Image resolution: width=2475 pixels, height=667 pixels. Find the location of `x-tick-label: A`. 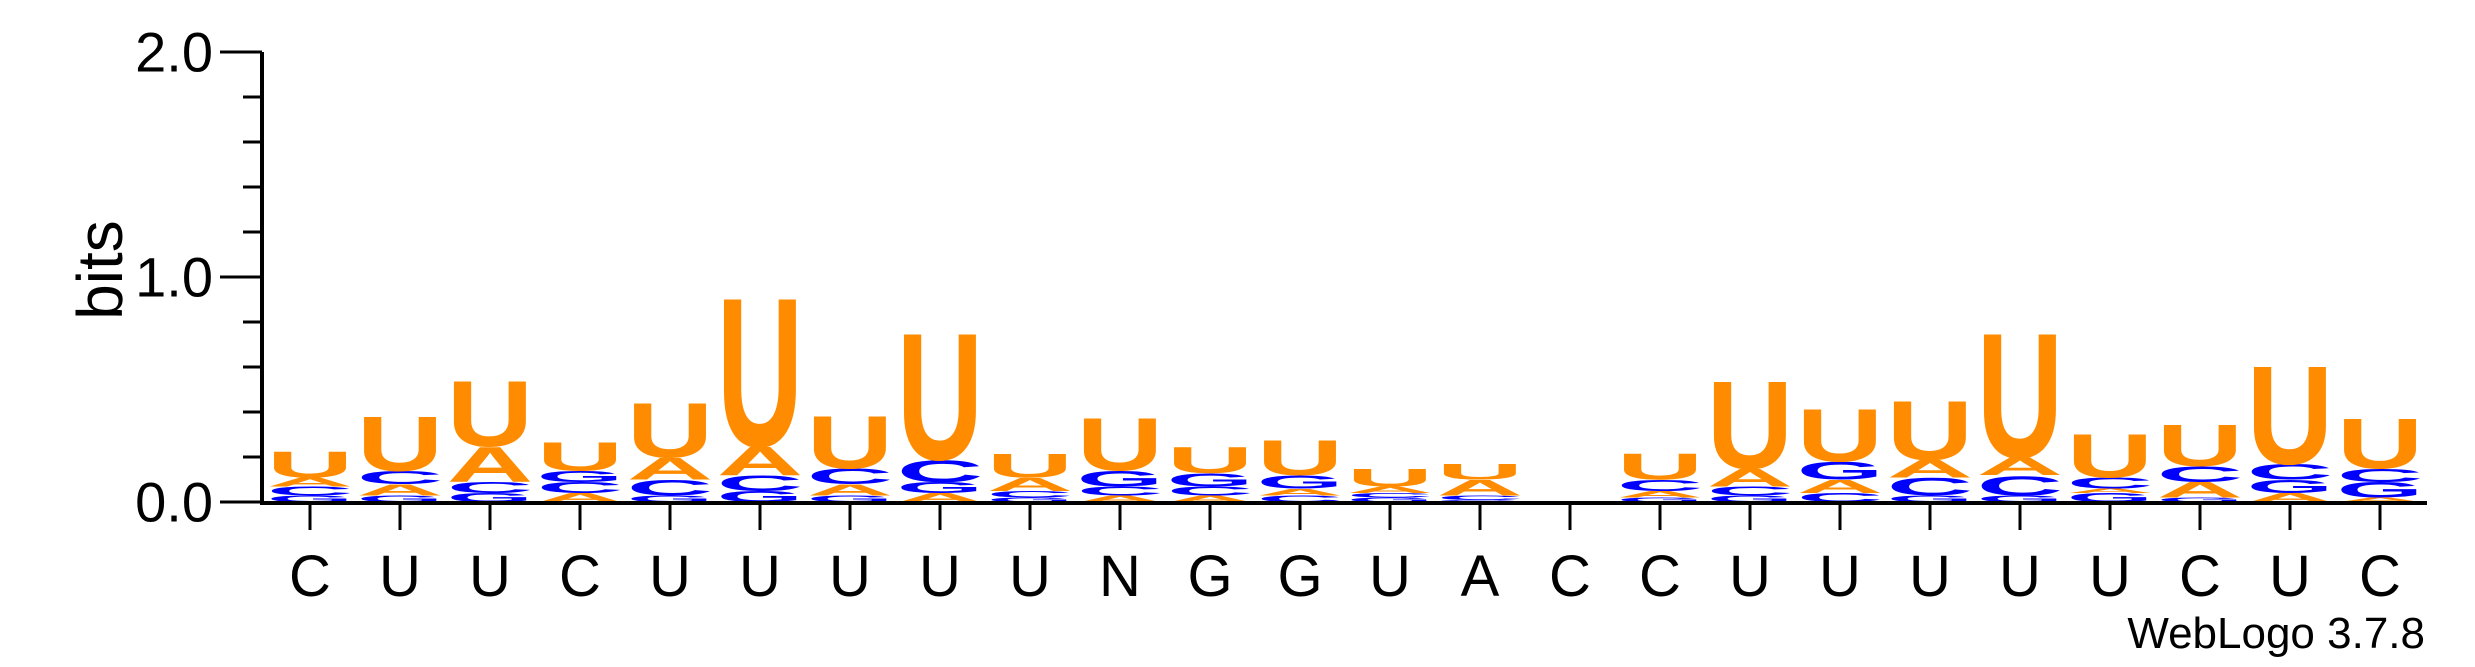

x-tick-label: A is located at coordinates (1480, 576).